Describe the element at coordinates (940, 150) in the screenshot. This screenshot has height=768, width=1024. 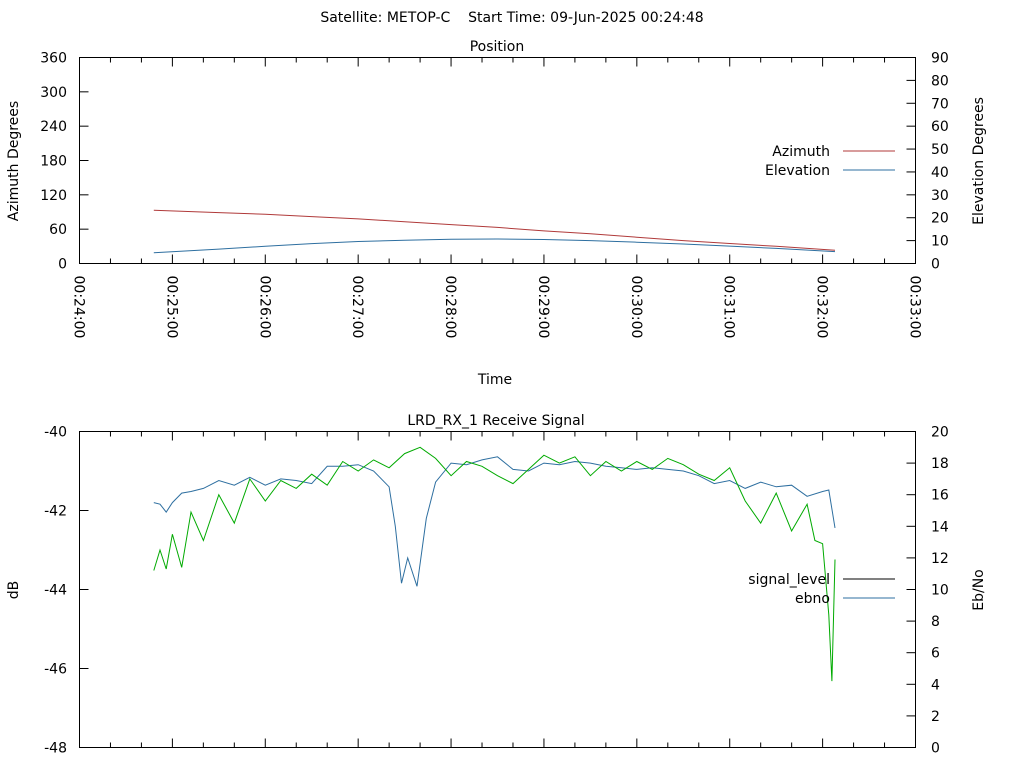
I see `position-y2tick-label: 50` at that location.